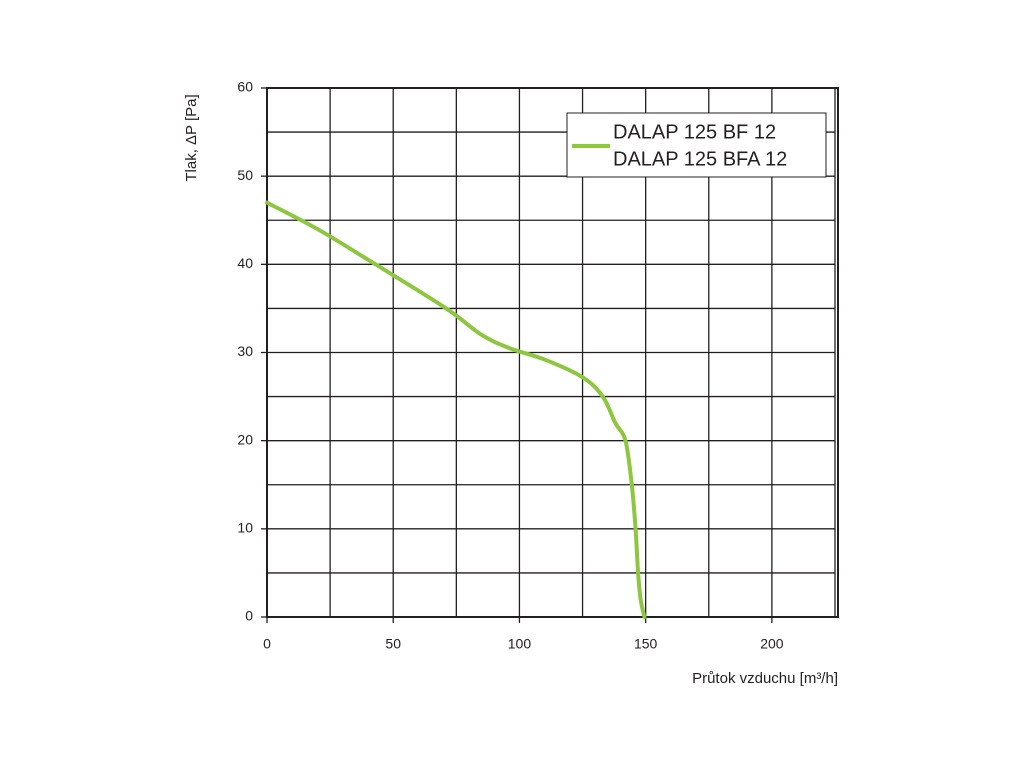  Describe the element at coordinates (245, 87) in the screenshot. I see `y-tick-label: 60` at that location.